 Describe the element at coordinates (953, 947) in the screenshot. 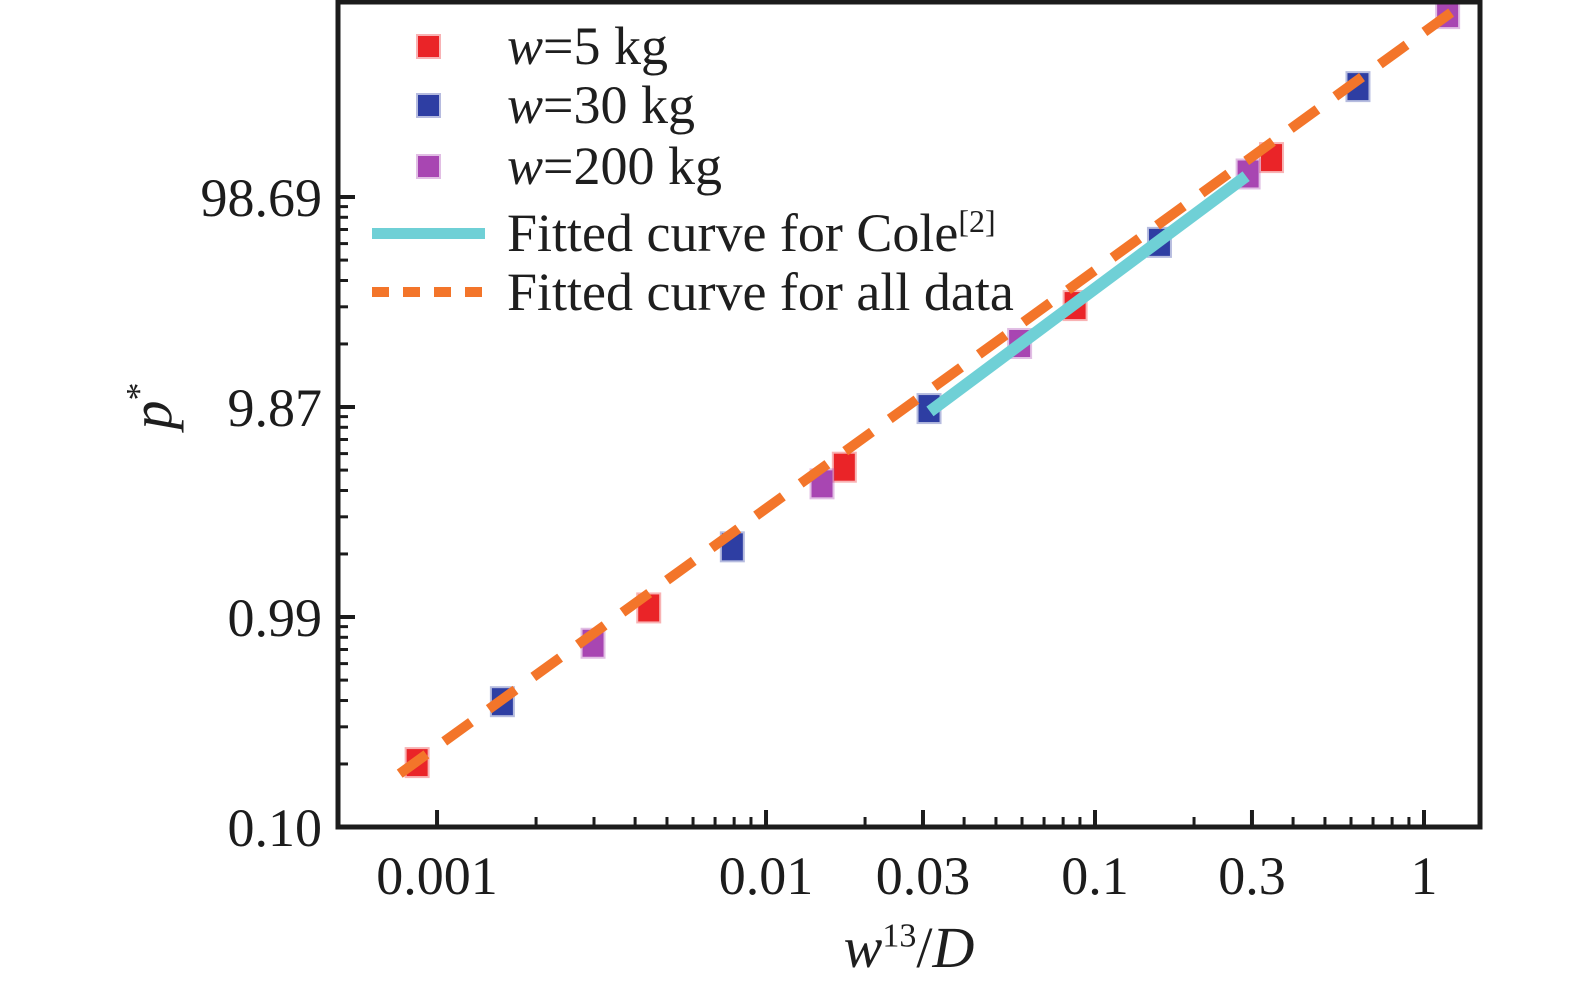

I see `x-title-denom: D` at that location.